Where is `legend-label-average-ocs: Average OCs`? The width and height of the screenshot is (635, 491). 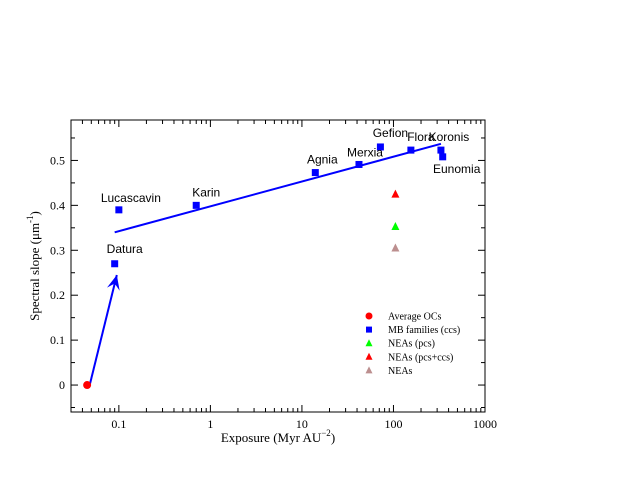
legend-label-average-ocs: Average OCs is located at coordinates (415, 317).